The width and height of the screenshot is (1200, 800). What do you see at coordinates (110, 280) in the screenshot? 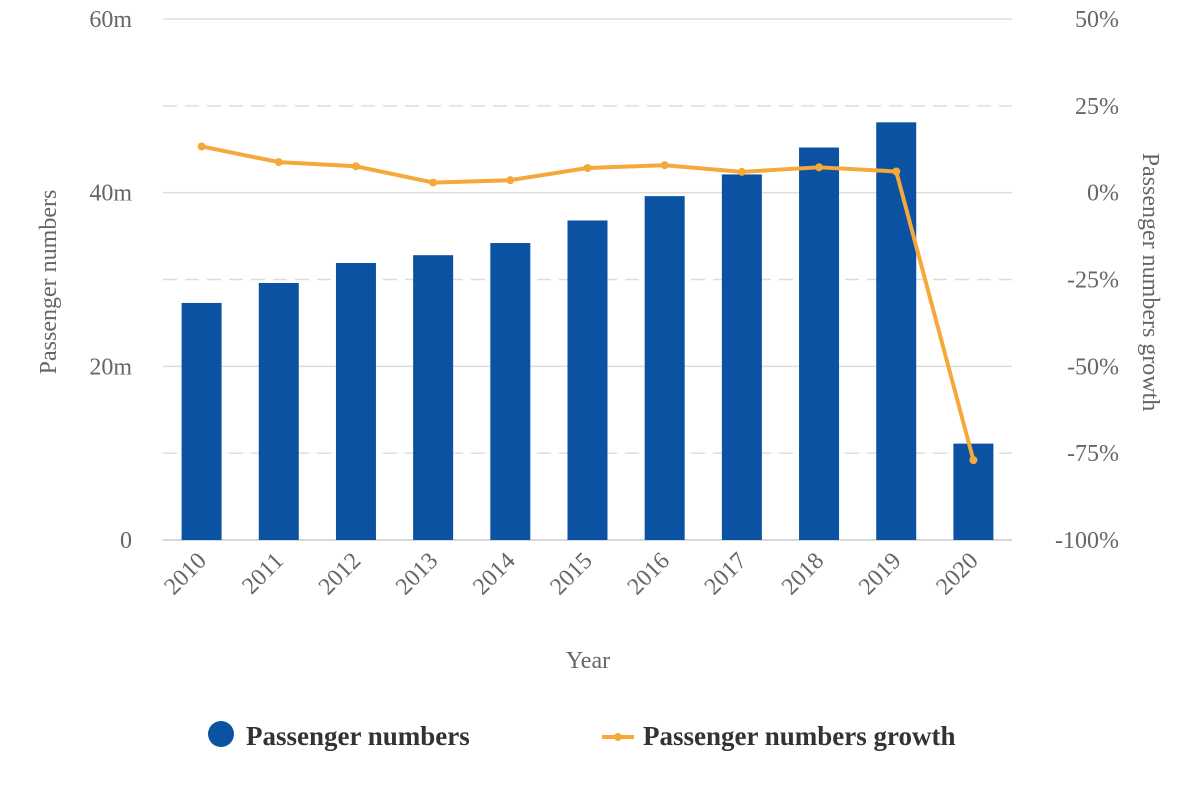
I see `left-axis-ticks: 0 20m 40m 60m` at bounding box center [110, 280].